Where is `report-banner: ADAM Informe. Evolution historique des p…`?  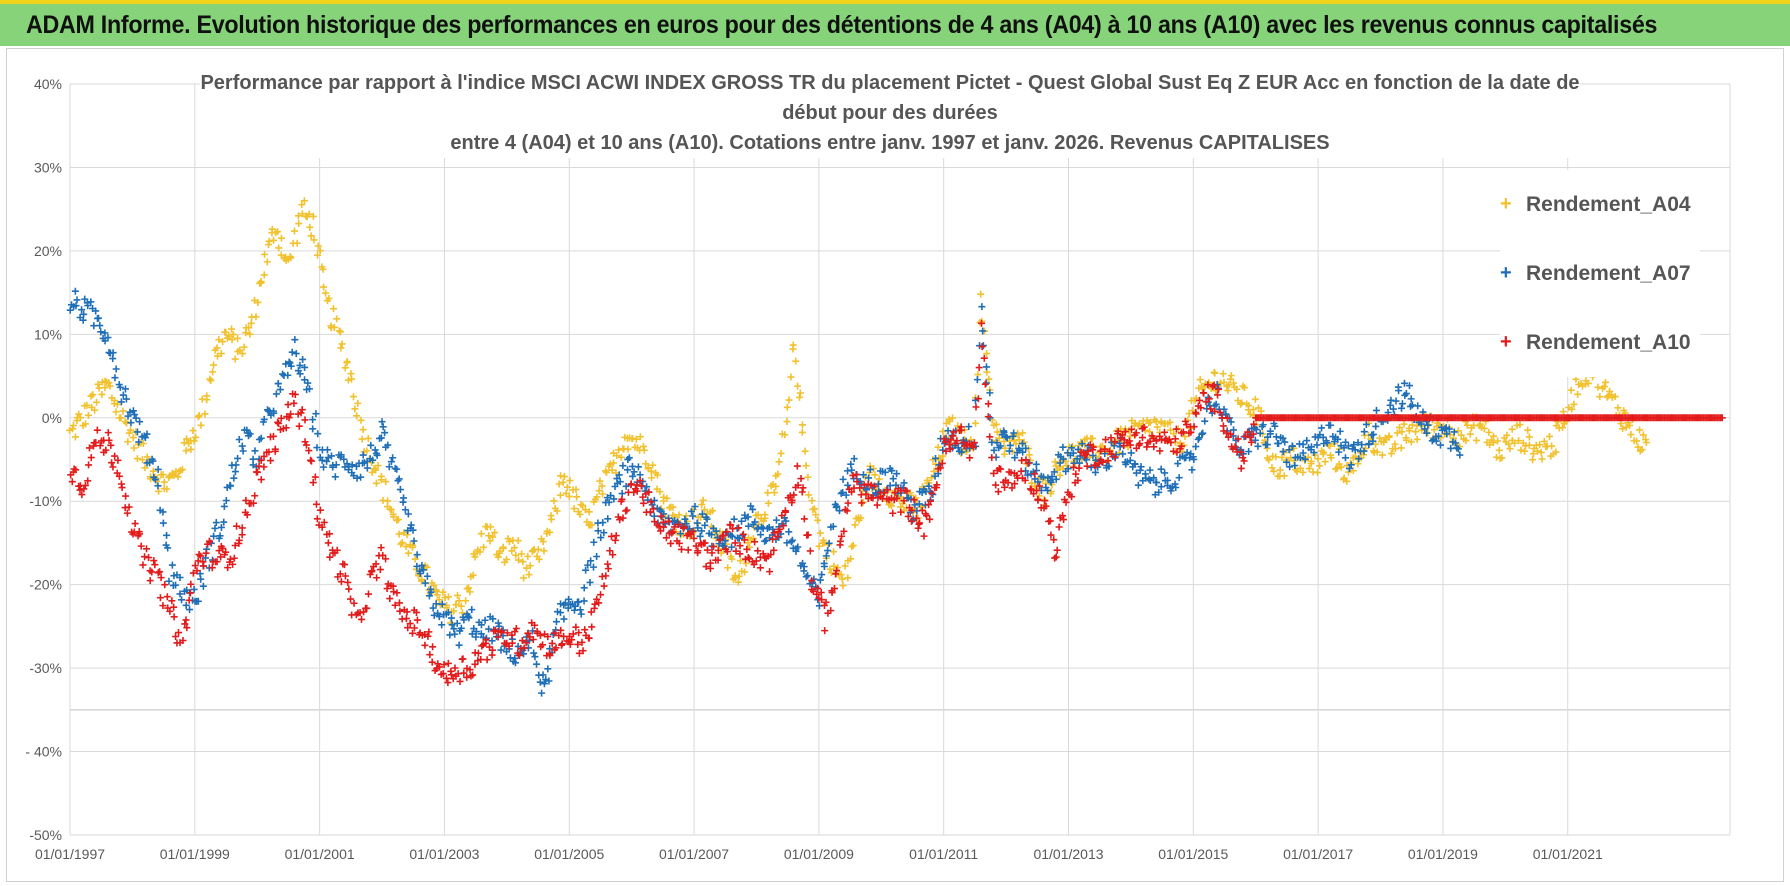
report-banner: ADAM Informe. Evolution historique des p… is located at coordinates (895, 23).